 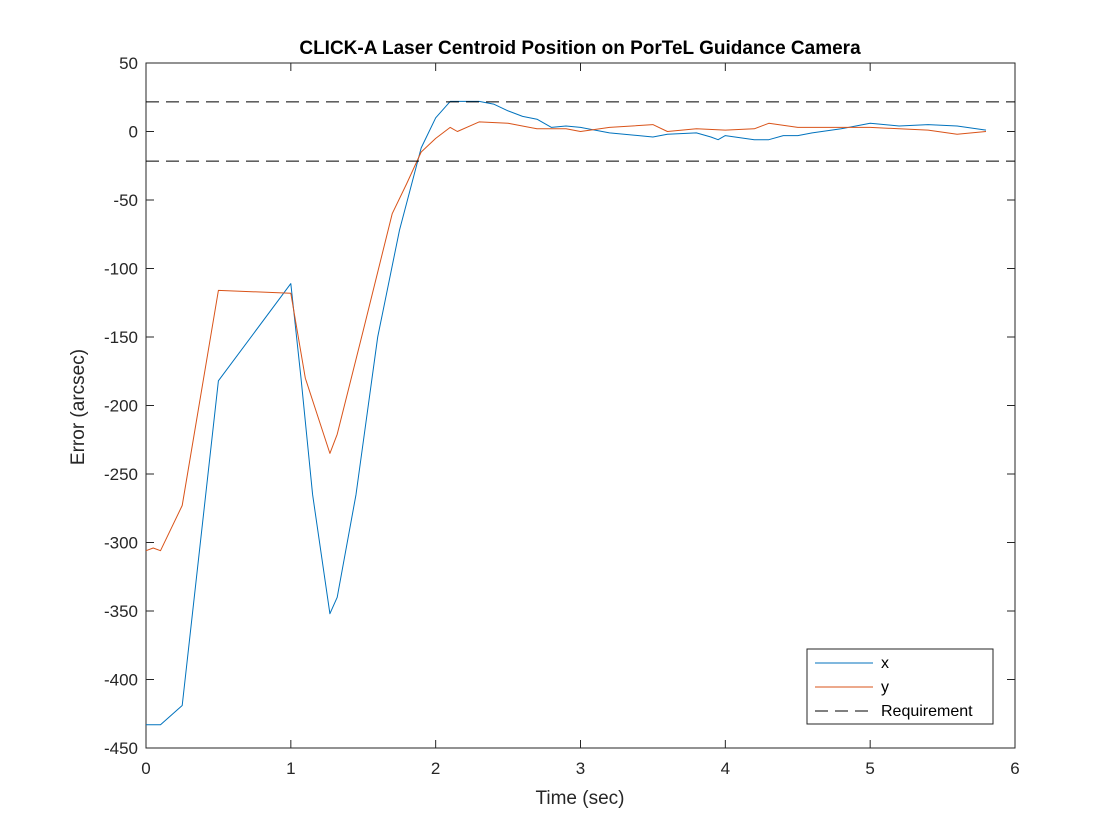 What do you see at coordinates (121, 748) in the screenshot?
I see `y-tick-label: -450` at bounding box center [121, 748].